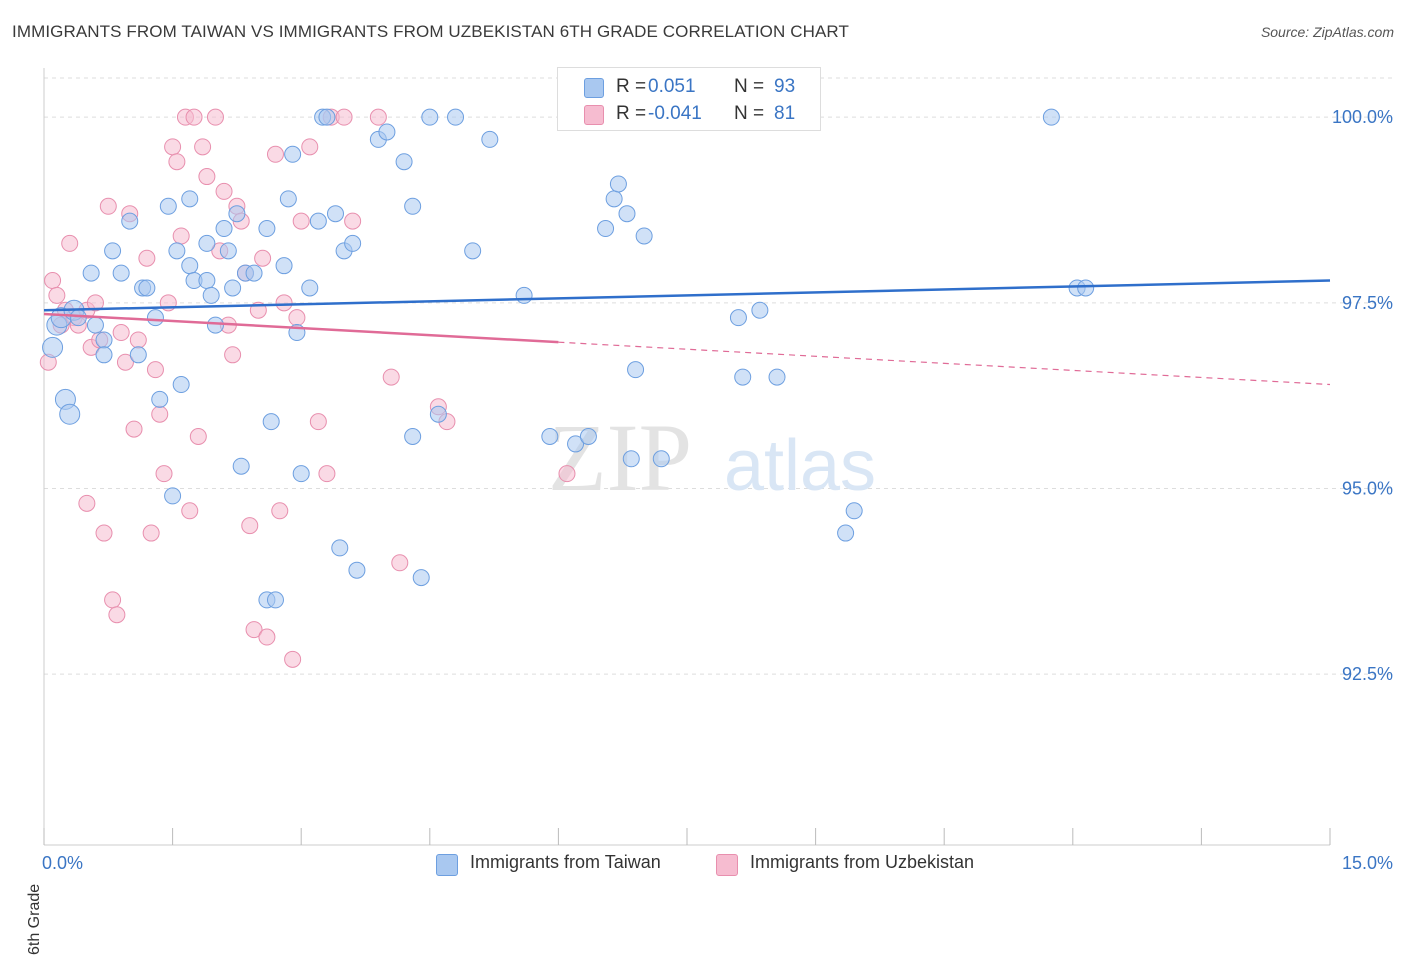 The width and height of the screenshot is (1406, 955). I want to click on x-tick-label-max: 15.0%, so click(1367, 863).